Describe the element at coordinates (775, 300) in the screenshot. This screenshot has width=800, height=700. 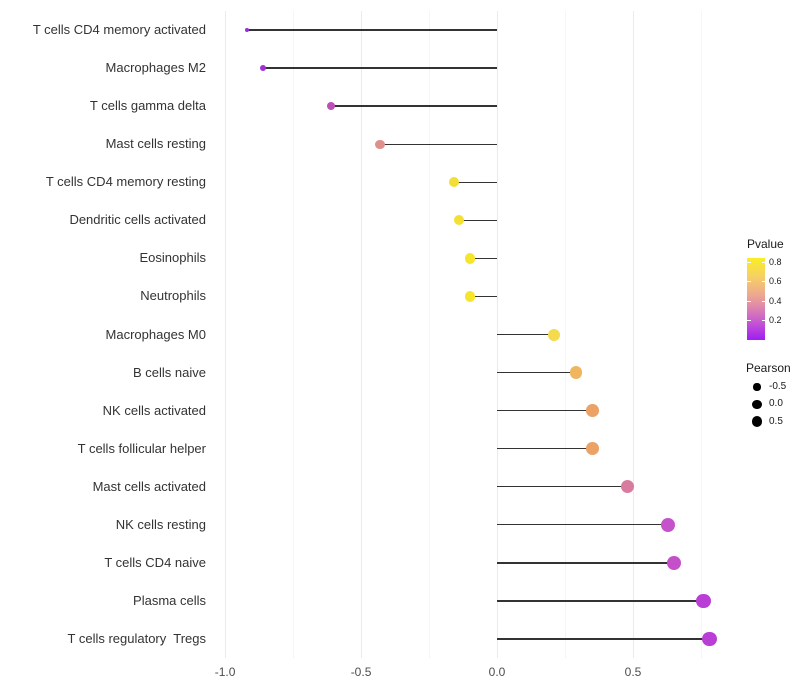
I see `pvalue-tick-label: 0.4` at that location.